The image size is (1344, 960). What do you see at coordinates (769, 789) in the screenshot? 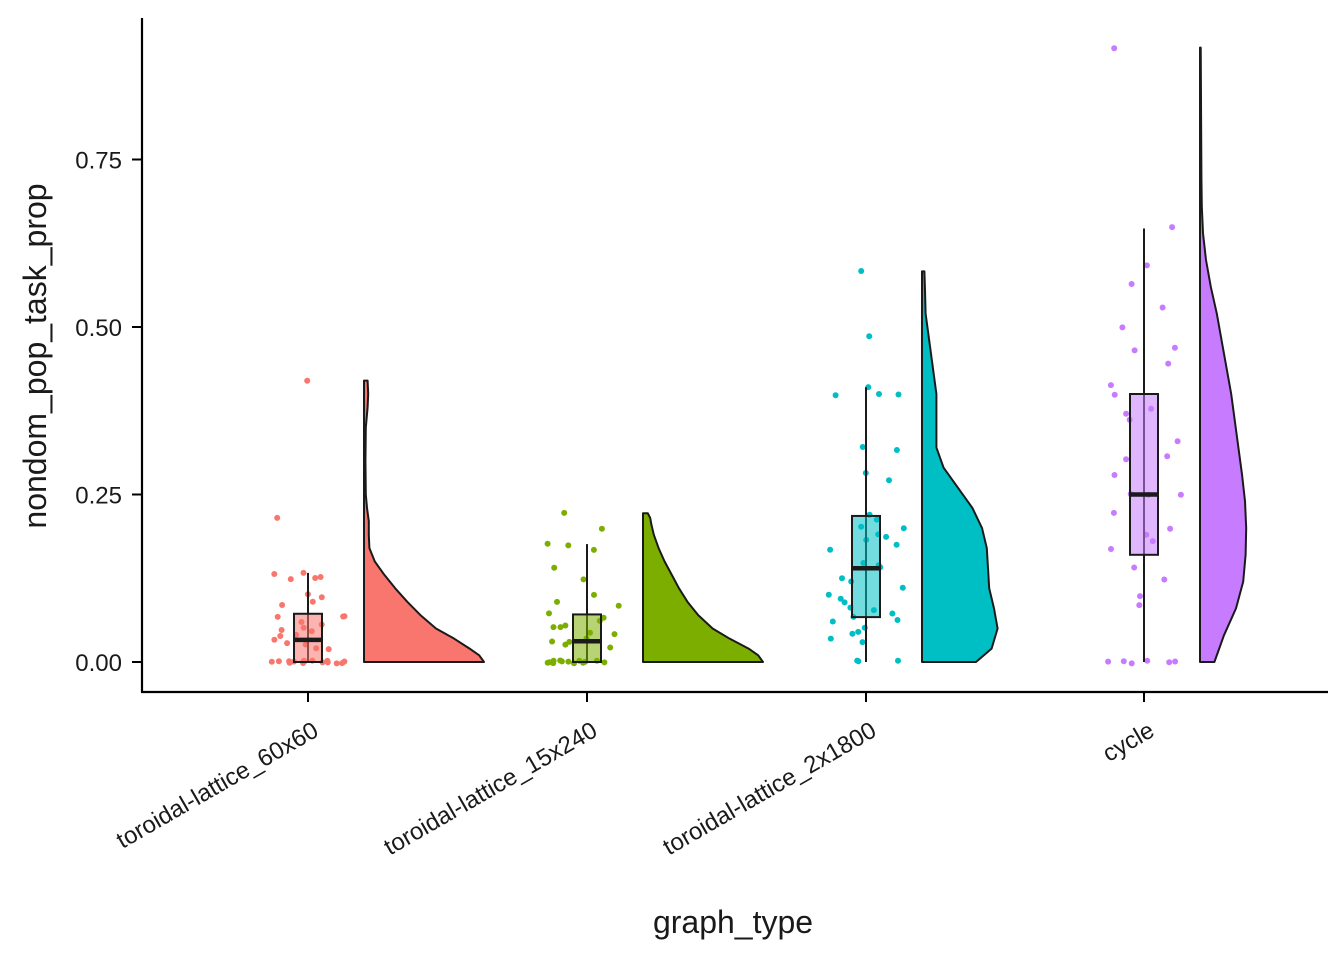
I see `x-tick-label: toroidal-lattice_2x1800` at bounding box center [769, 789].